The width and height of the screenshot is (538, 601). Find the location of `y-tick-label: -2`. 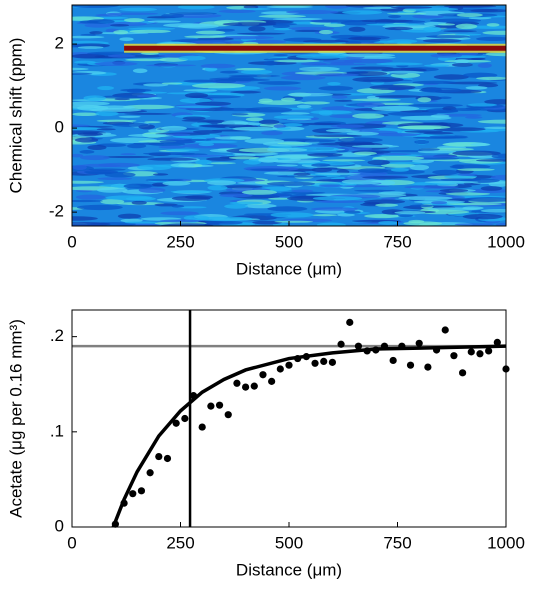

y-tick-label: -2 is located at coordinates (56, 211).